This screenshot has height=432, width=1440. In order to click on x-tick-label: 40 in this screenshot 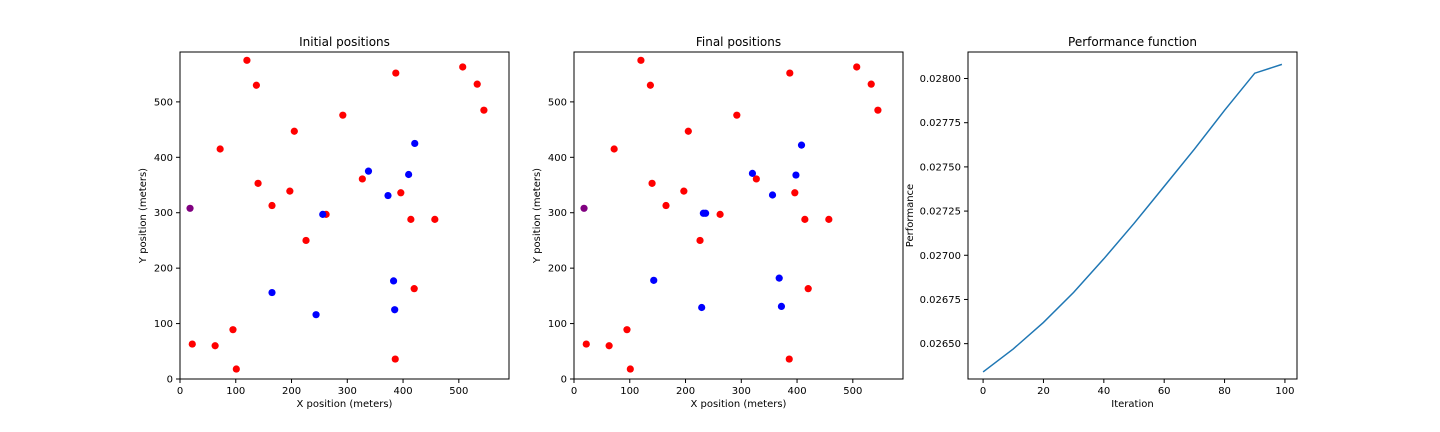, I will do `click(1103, 391)`.